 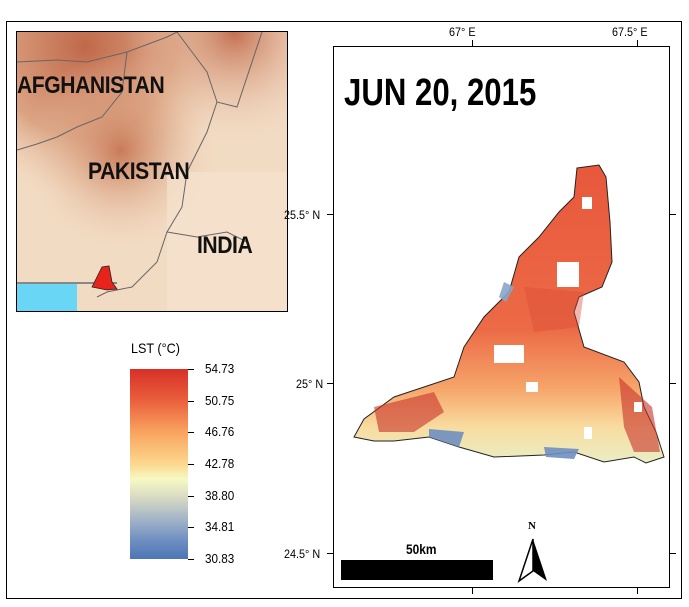 I want to click on legend-tick-label: 34.81, so click(x=220, y=527).